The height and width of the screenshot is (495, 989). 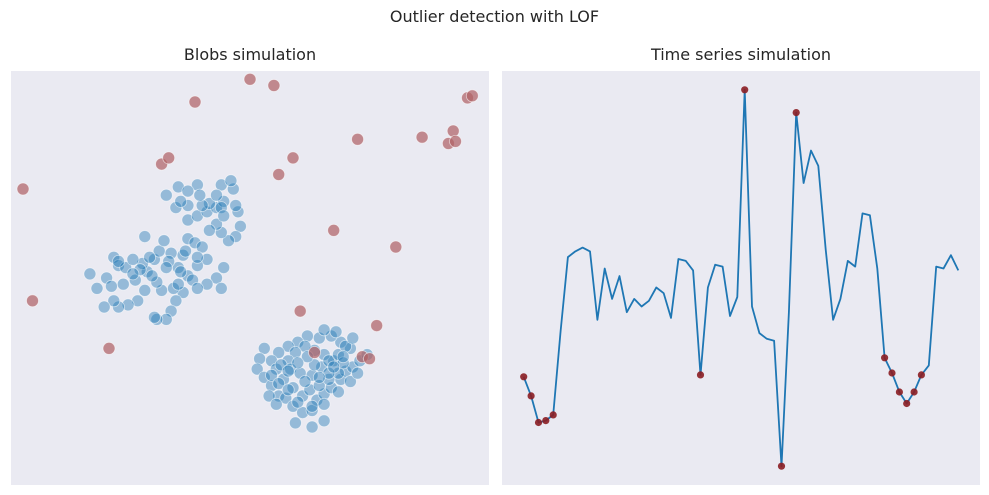 What do you see at coordinates (250, 54) in the screenshot?
I see `blobs-chart-title: Blobs simulation` at bounding box center [250, 54].